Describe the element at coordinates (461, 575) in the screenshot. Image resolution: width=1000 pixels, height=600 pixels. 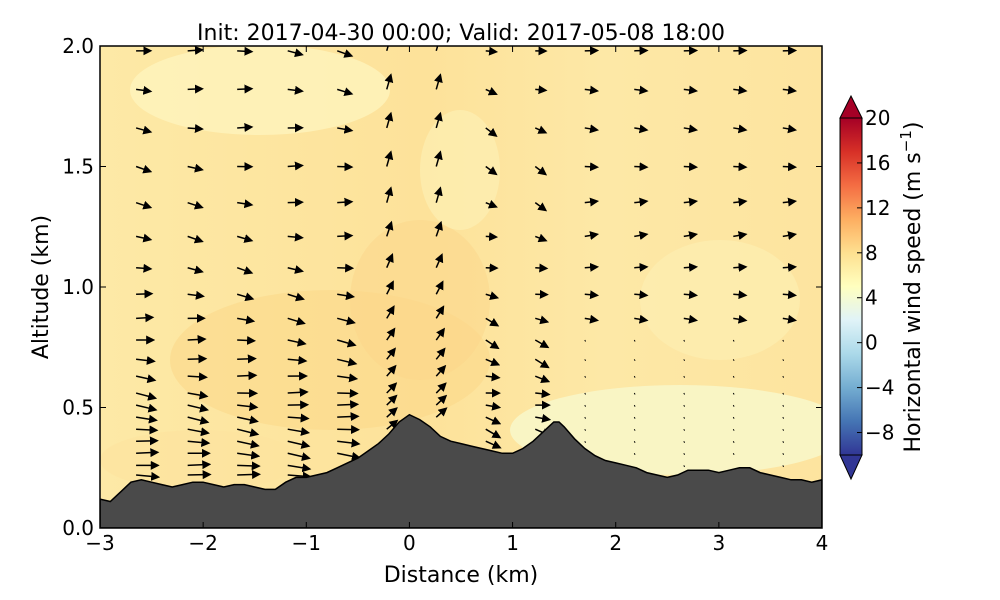
I see `x-axis-label: Distance (km)` at that location.